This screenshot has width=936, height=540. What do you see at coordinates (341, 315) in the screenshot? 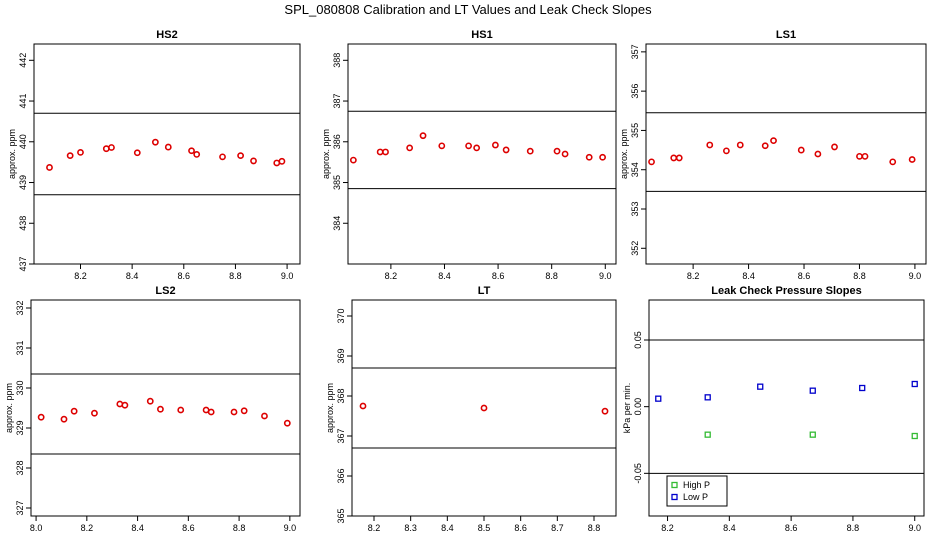
I see `y-tick-label: 370` at bounding box center [341, 315].